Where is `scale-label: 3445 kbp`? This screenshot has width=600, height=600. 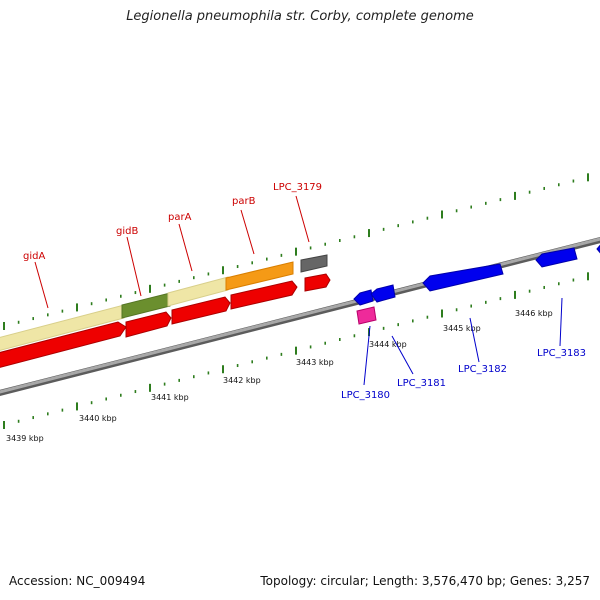
scale-label: 3445 kbp is located at coordinates (462, 328).